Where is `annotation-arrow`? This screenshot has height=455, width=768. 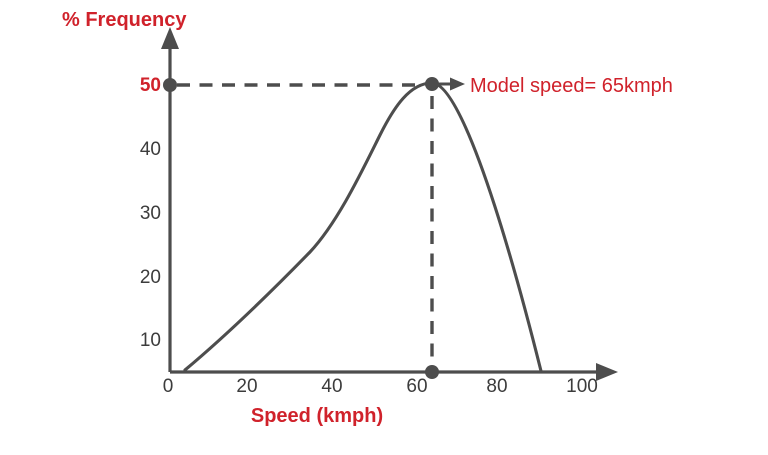 annotation-arrow is located at coordinates (451, 84).